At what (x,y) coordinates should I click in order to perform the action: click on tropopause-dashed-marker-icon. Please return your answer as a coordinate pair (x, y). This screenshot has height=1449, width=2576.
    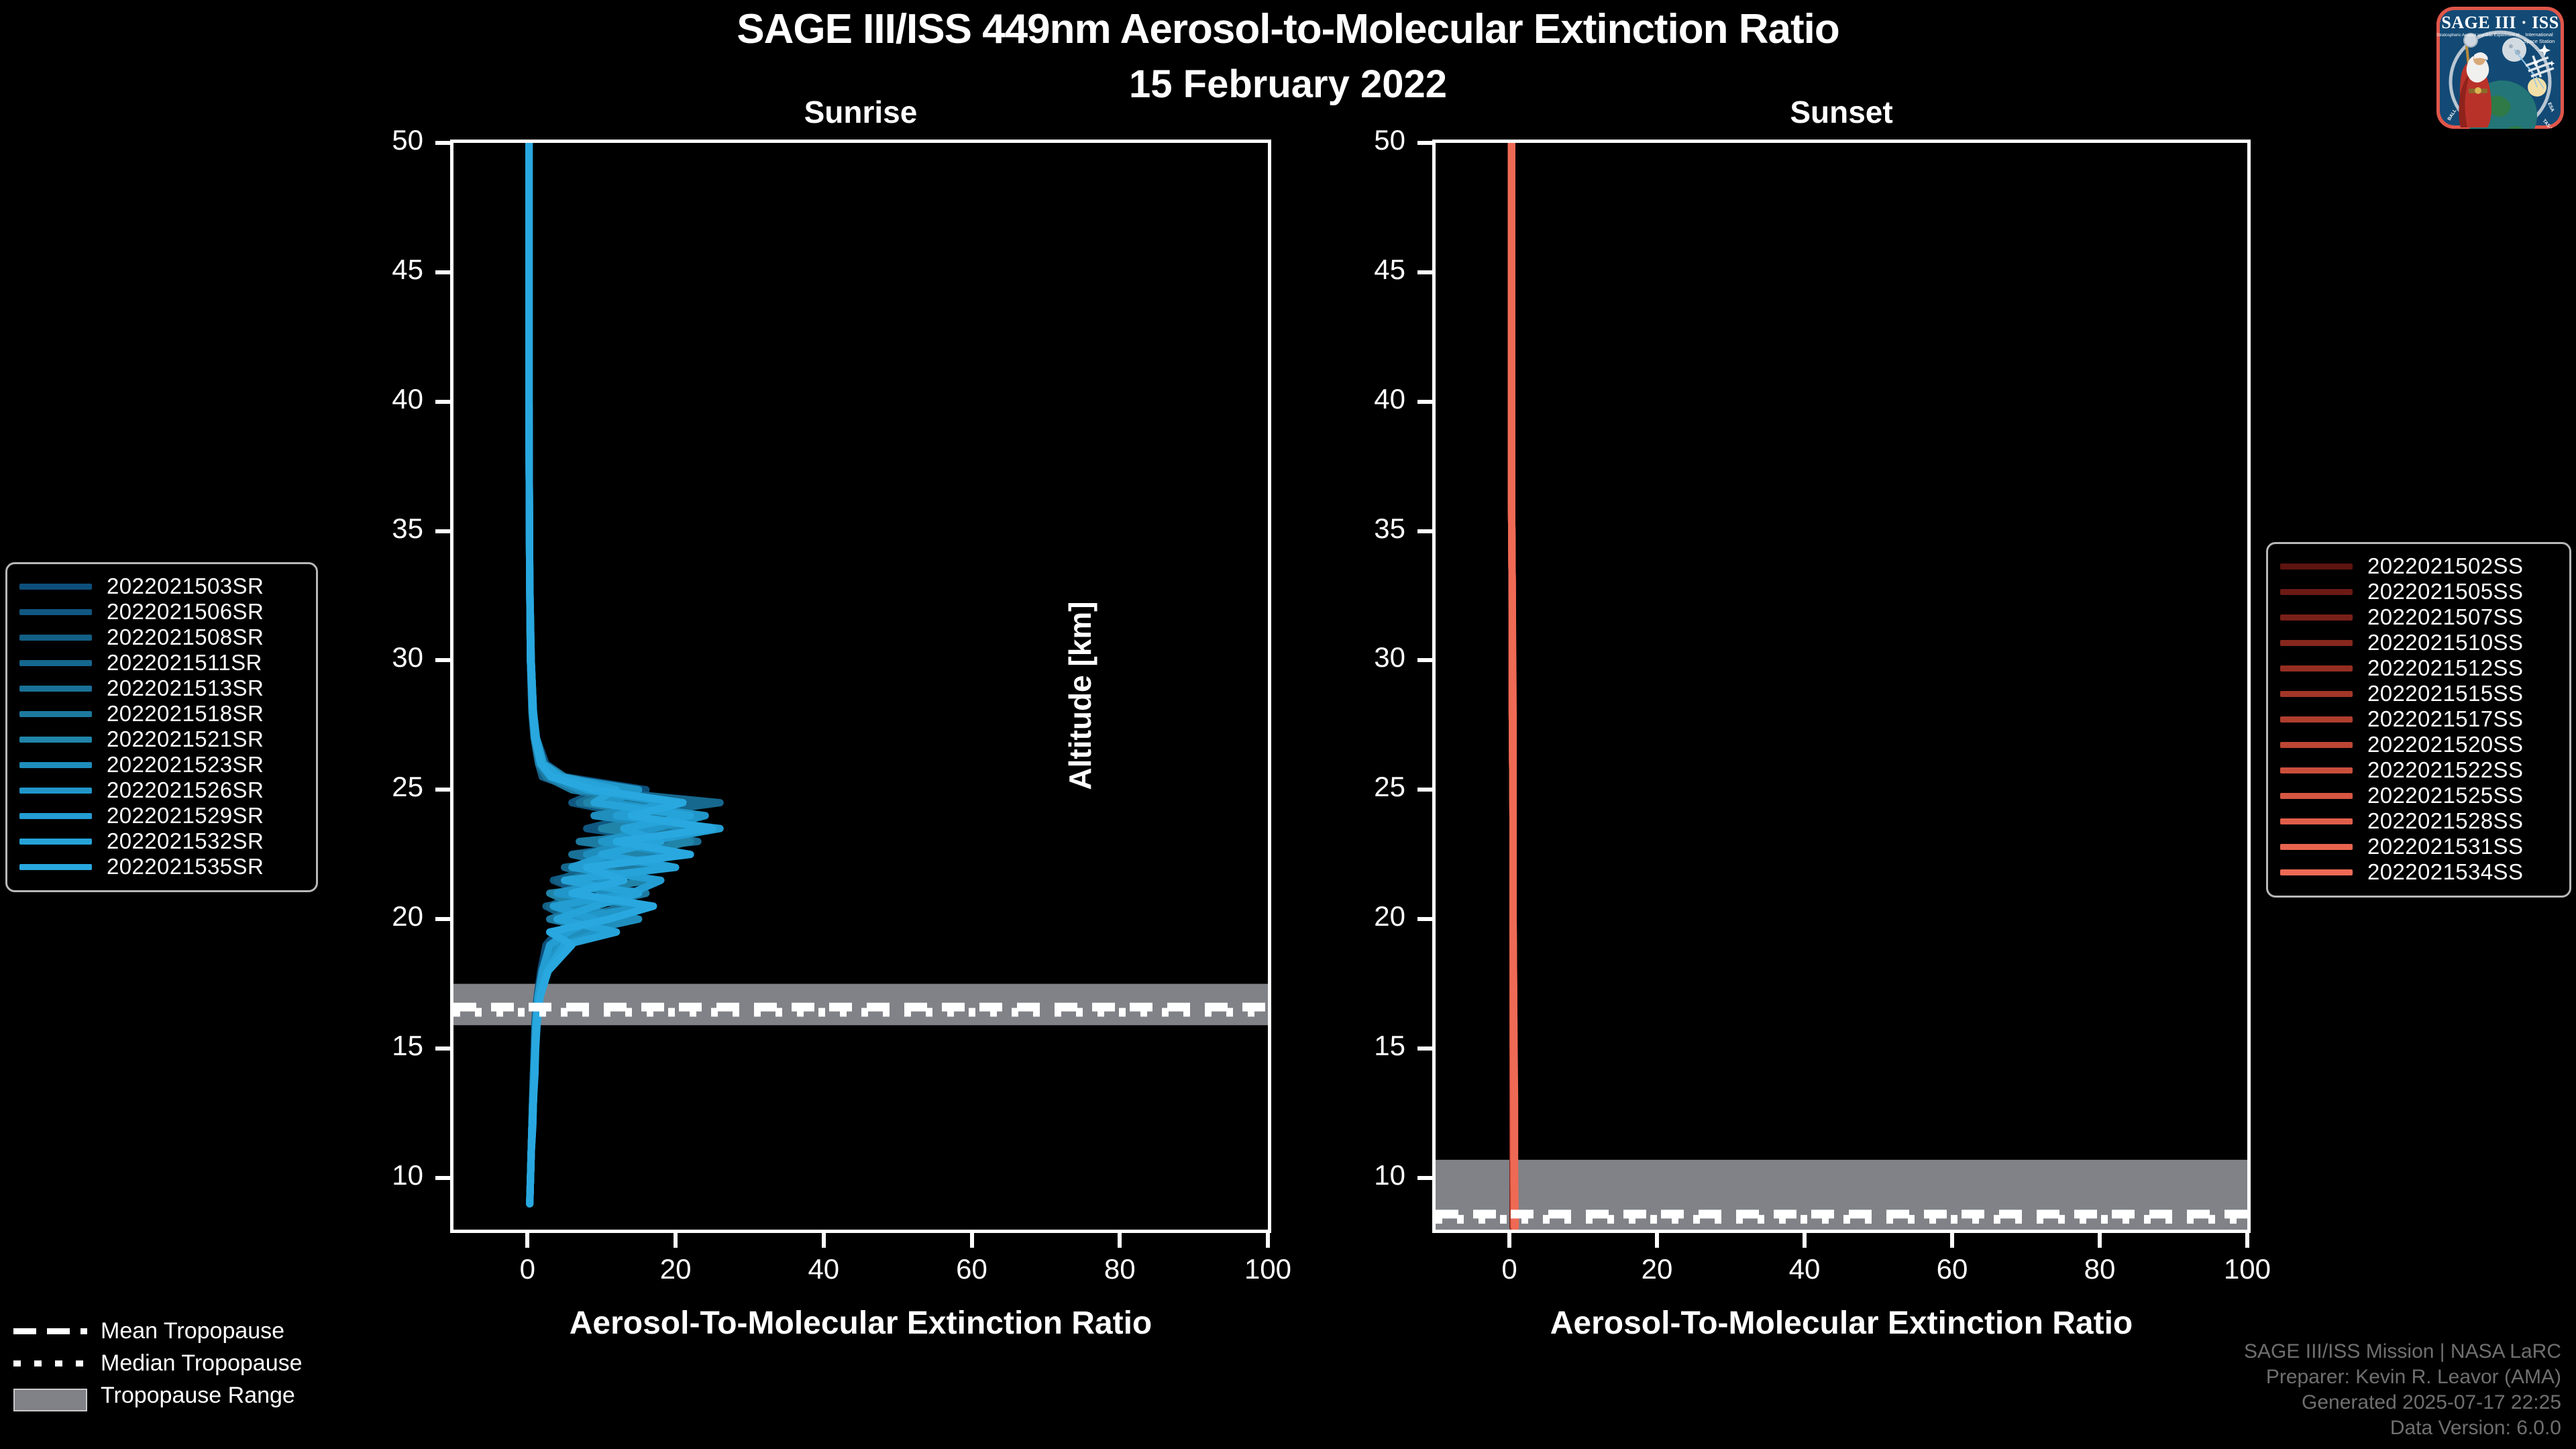
    Looking at the image, I should click on (50, 1331).